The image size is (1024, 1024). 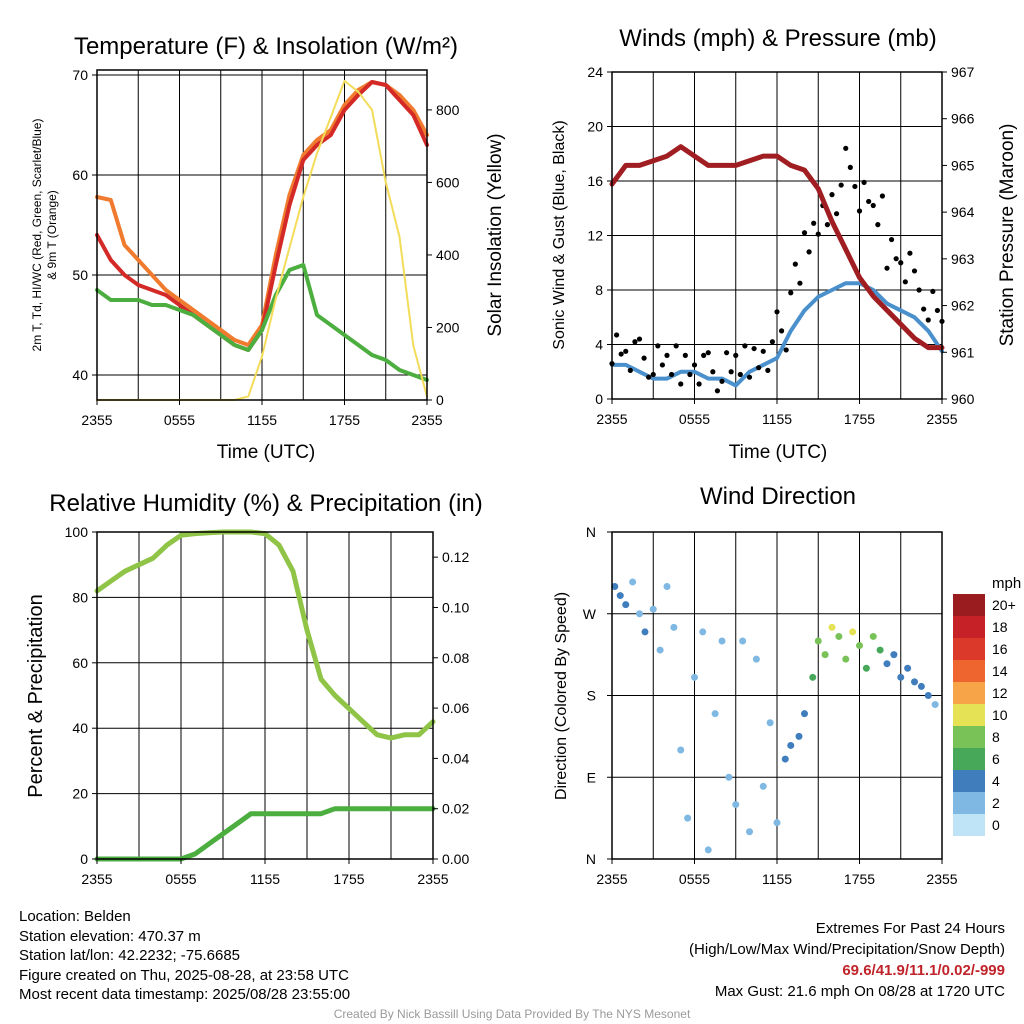 What do you see at coordinates (777, 247) in the screenshot?
I see `pressure-line` at bounding box center [777, 247].